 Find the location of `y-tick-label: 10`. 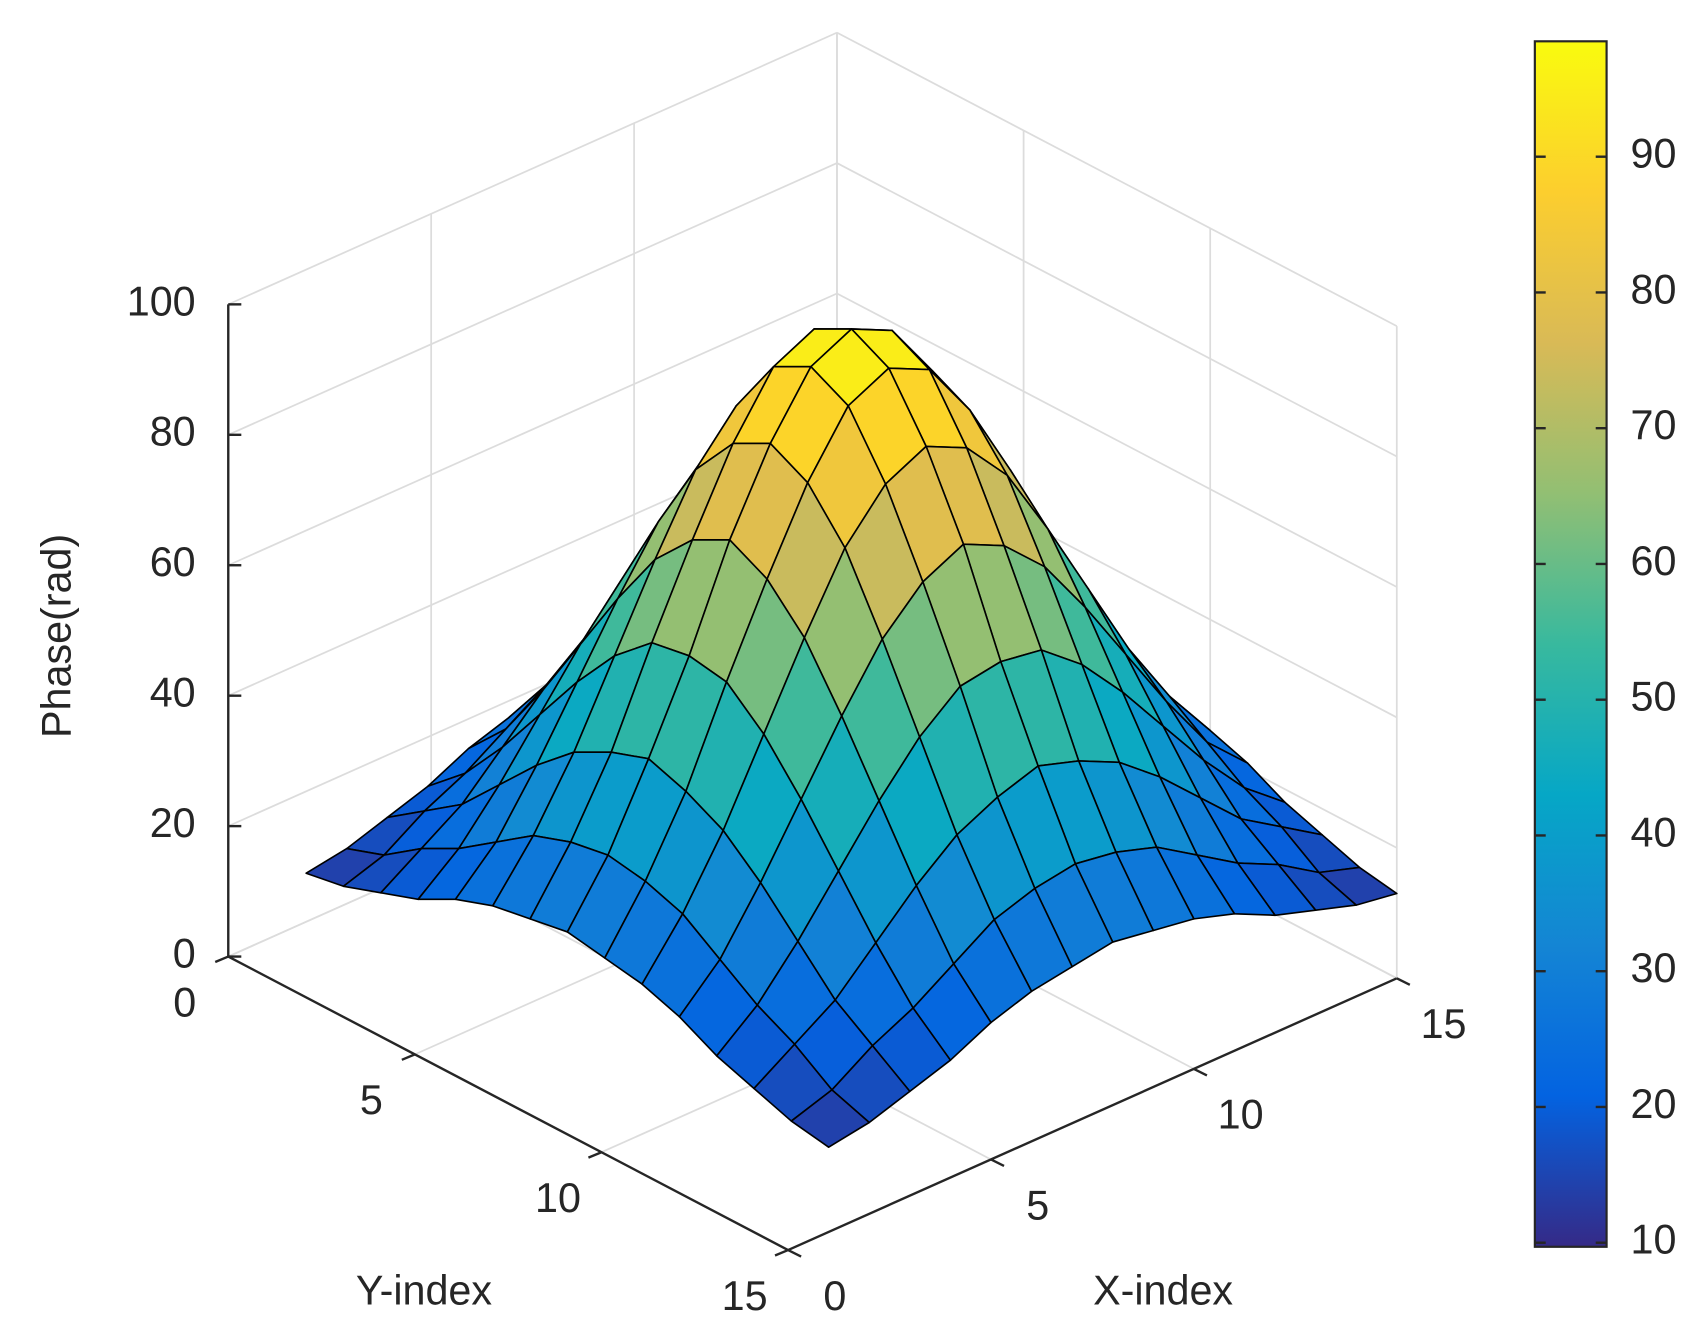

y-tick-label: 10 is located at coordinates (558, 1198).